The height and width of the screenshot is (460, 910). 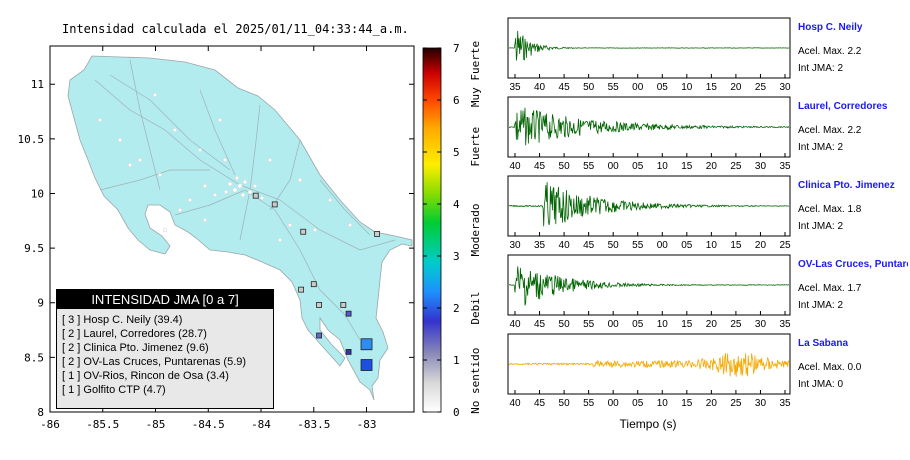 What do you see at coordinates (456, 256) in the screenshot?
I see `colorbar-tick-label: 3` at bounding box center [456, 256].